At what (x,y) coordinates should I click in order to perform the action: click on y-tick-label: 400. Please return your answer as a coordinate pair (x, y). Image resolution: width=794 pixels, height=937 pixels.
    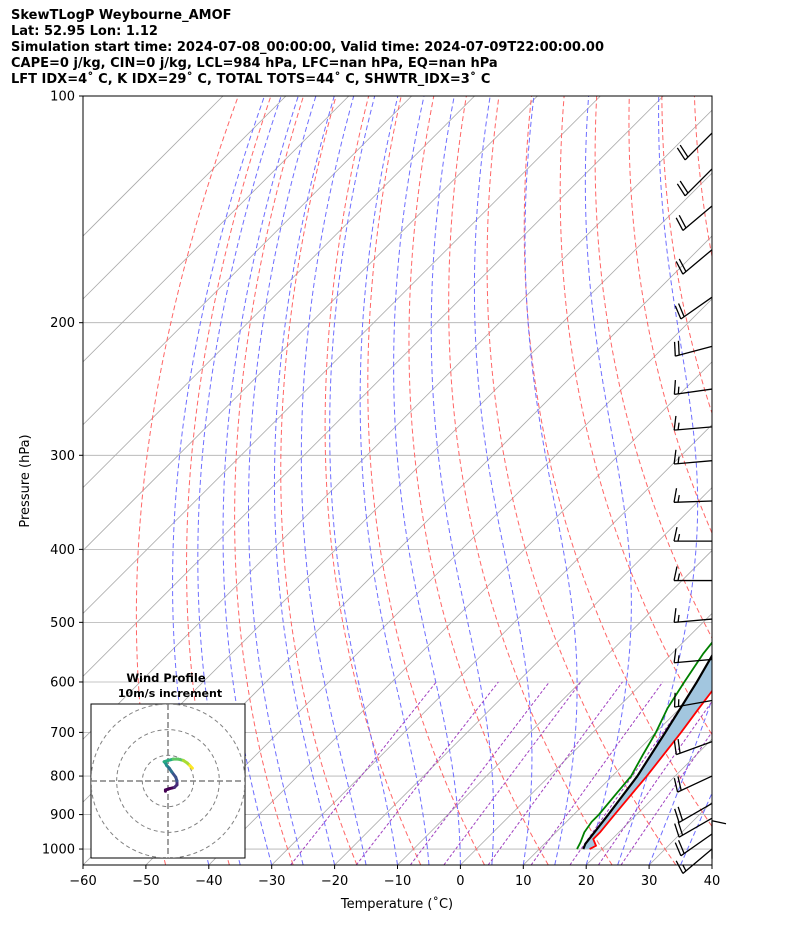
    Looking at the image, I should click on (62, 550).